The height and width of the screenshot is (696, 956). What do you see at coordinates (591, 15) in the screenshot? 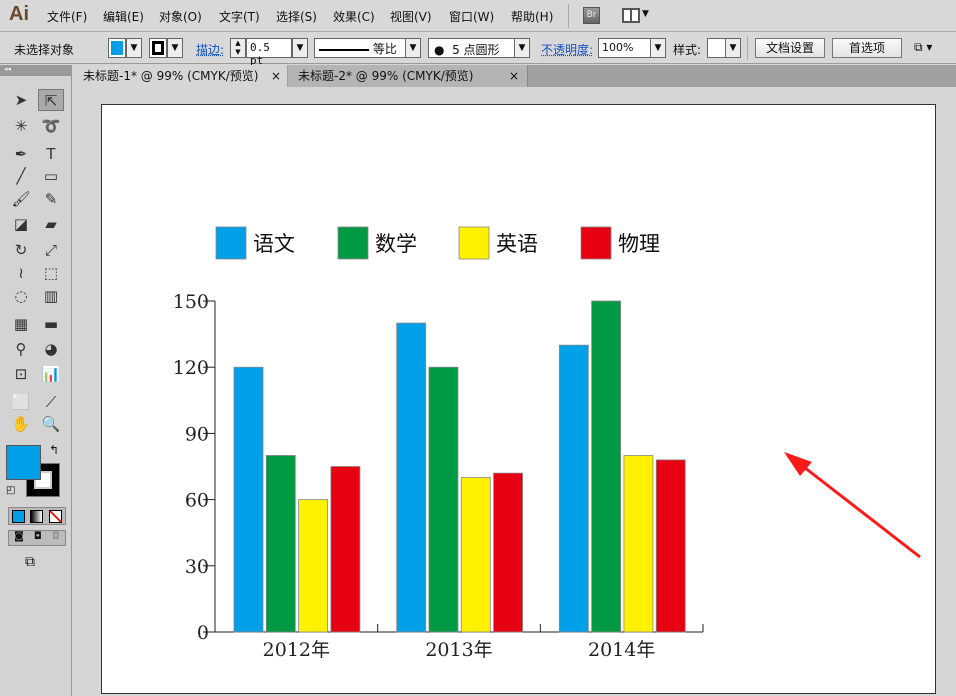
I see `bridge-icon: Br` at bounding box center [591, 15].